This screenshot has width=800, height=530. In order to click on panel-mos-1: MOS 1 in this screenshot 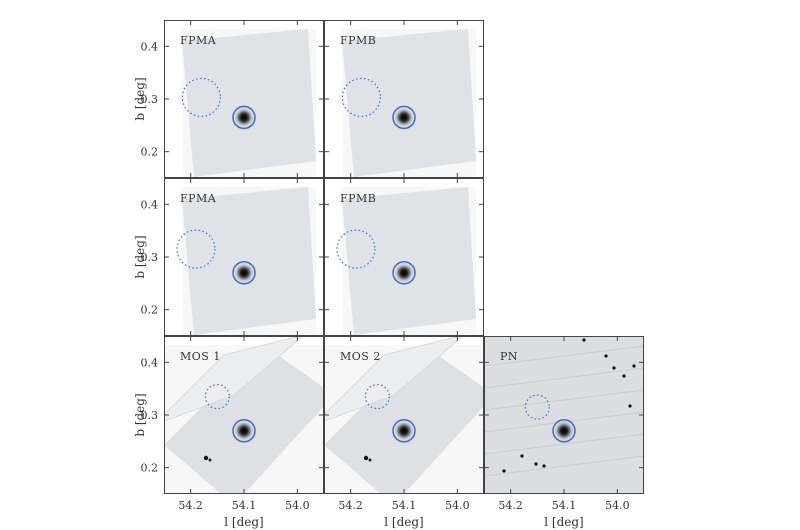, I will do `click(244, 415)`.